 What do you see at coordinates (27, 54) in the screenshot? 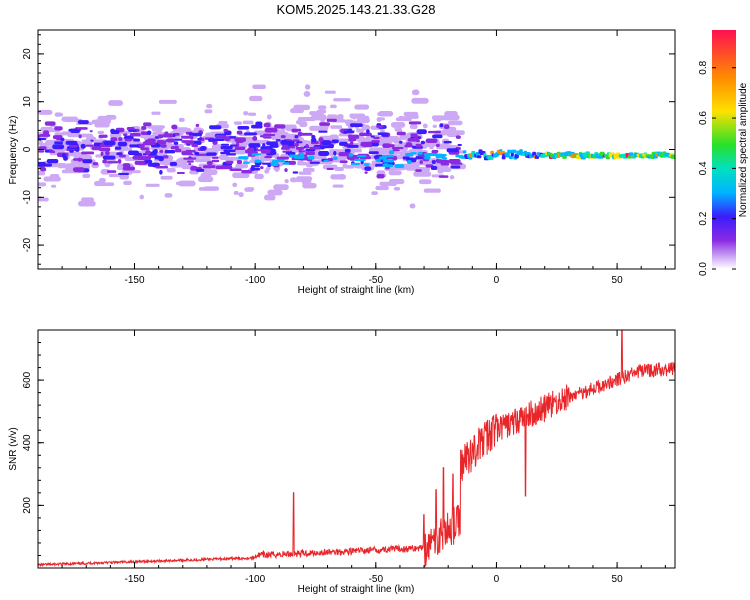
I see `y-tick-label: 20` at bounding box center [27, 54].